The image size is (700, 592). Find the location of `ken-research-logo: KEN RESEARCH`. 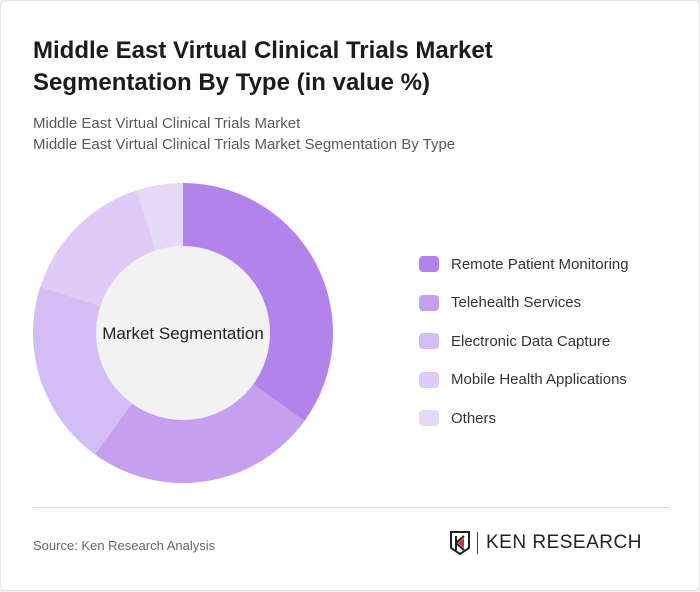

ken-research-logo: KEN RESEARCH is located at coordinates (545, 543).